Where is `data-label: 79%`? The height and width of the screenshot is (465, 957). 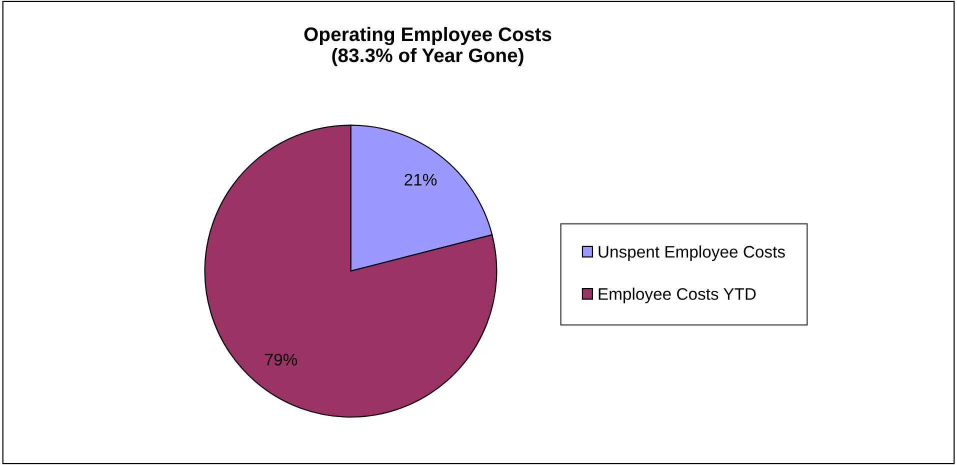
data-label: 79% is located at coordinates (281, 360).